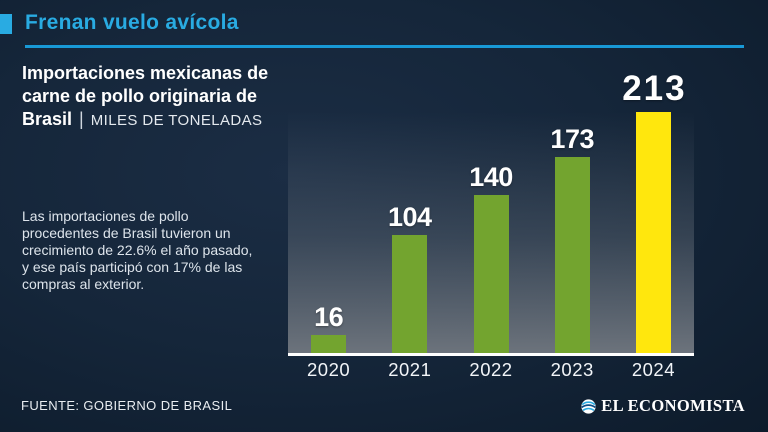 The image size is (768, 432). What do you see at coordinates (6, 24) in the screenshot?
I see `accent-square` at bounding box center [6, 24].